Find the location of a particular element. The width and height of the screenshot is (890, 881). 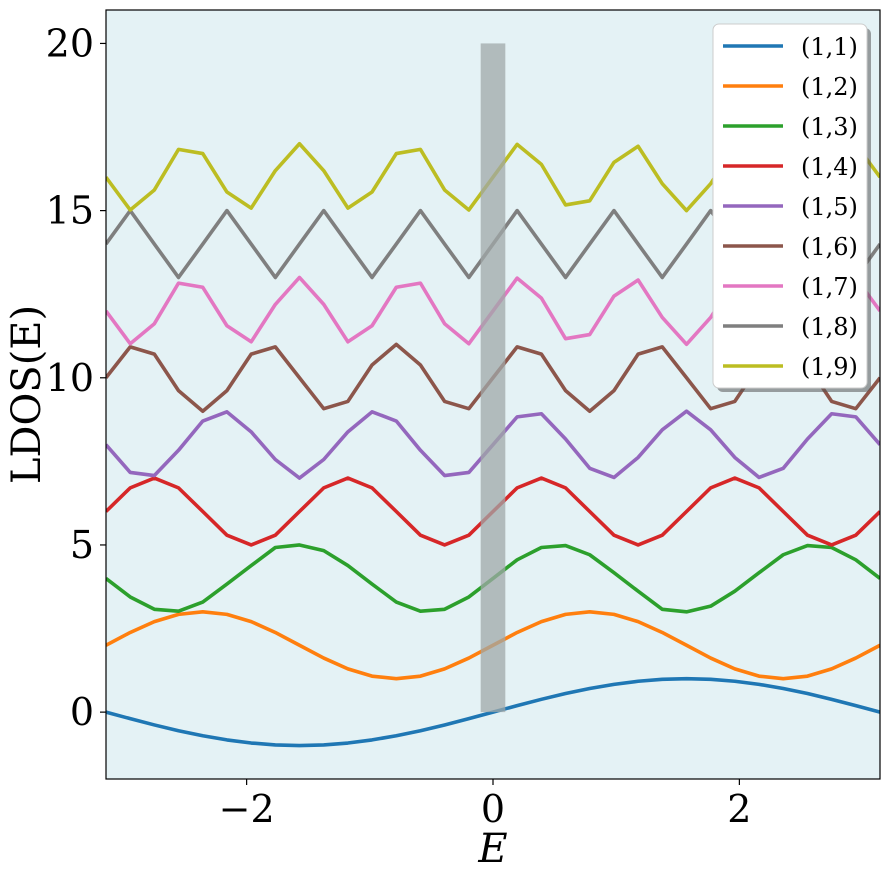

x-axis-label: E is located at coordinates (492, 849).